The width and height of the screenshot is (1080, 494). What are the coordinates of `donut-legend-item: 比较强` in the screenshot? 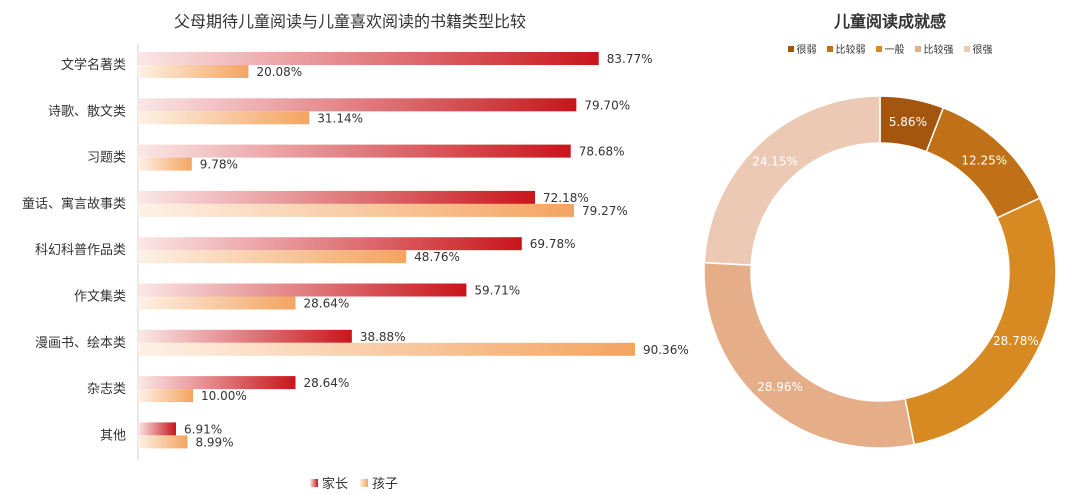 It's located at (934, 48).